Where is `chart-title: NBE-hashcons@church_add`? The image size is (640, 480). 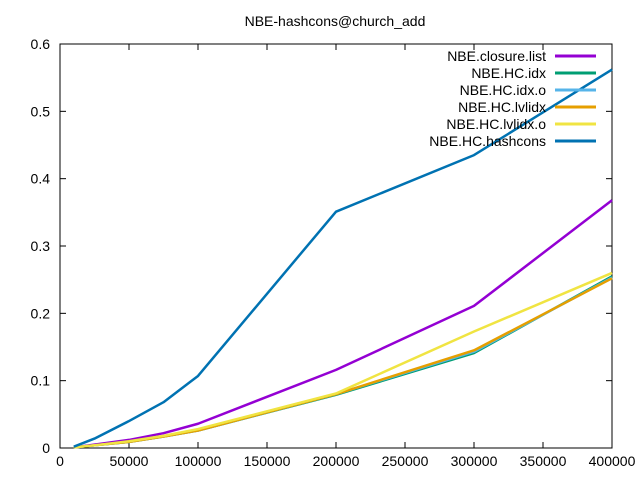
chart-title: NBE-hashcons@church_add is located at coordinates (335, 21).